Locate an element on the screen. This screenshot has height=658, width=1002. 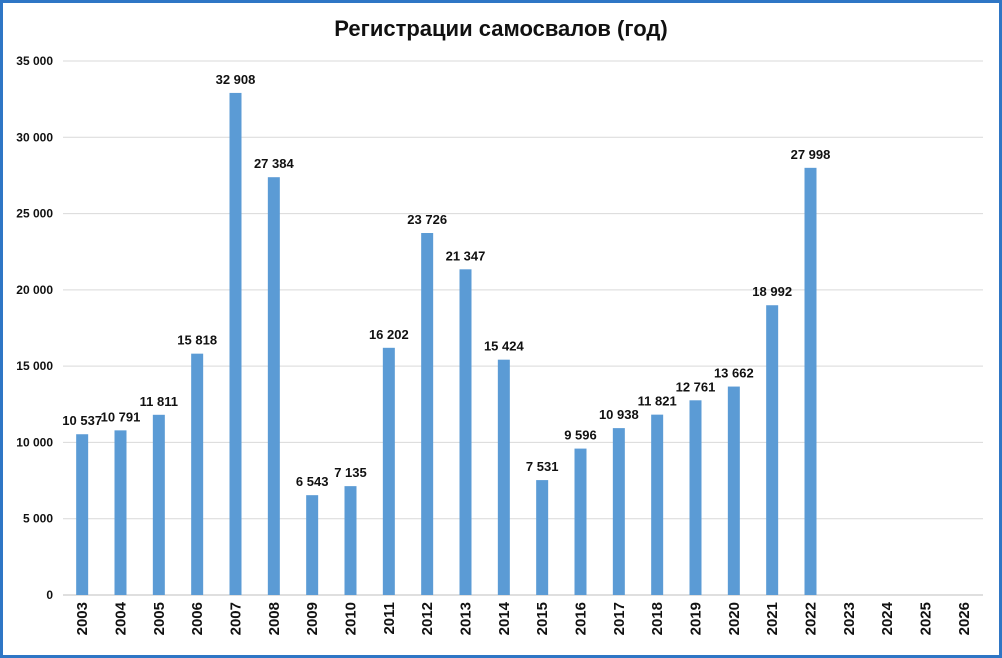
data-label: 13 662 is located at coordinates (734, 373).